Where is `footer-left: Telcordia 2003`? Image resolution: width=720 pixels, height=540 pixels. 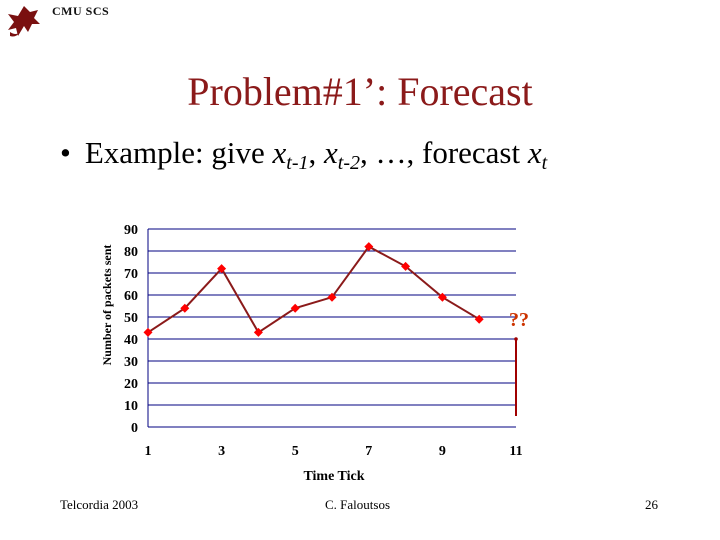 footer-left: Telcordia 2003 is located at coordinates (99, 504).